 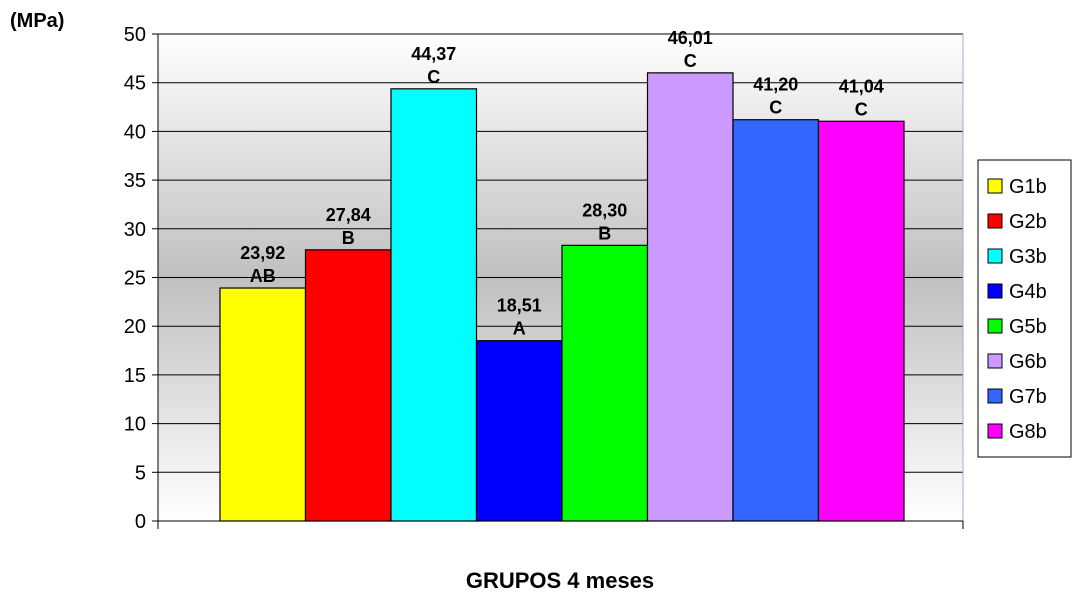 What do you see at coordinates (434, 305) in the screenshot?
I see `bar-g3b` at bounding box center [434, 305].